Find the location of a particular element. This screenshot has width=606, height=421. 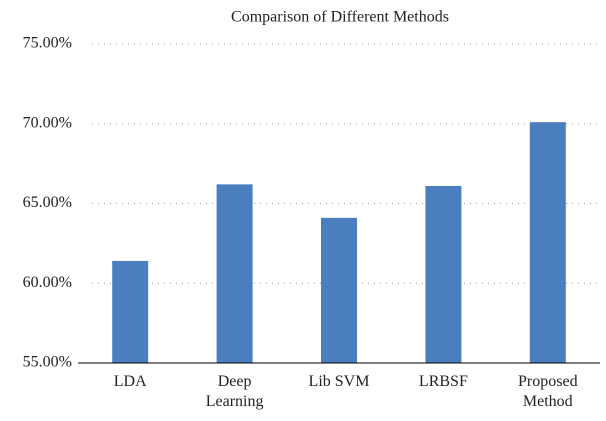

chart-title: Comparison of Different Methods is located at coordinates (340, 17).